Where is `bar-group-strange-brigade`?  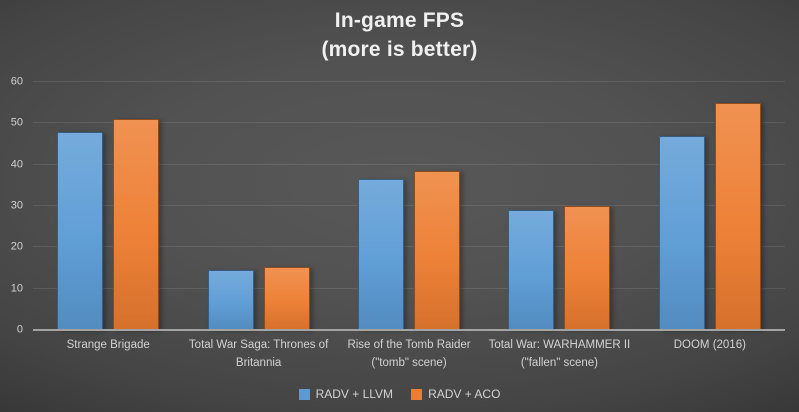
bar-group-strange-brigade is located at coordinates (108, 206).